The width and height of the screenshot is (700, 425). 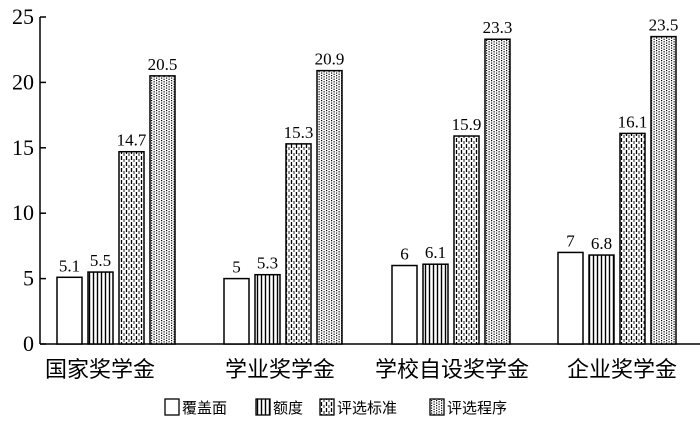 I want to click on data-label: 6.8, so click(x=601, y=243).